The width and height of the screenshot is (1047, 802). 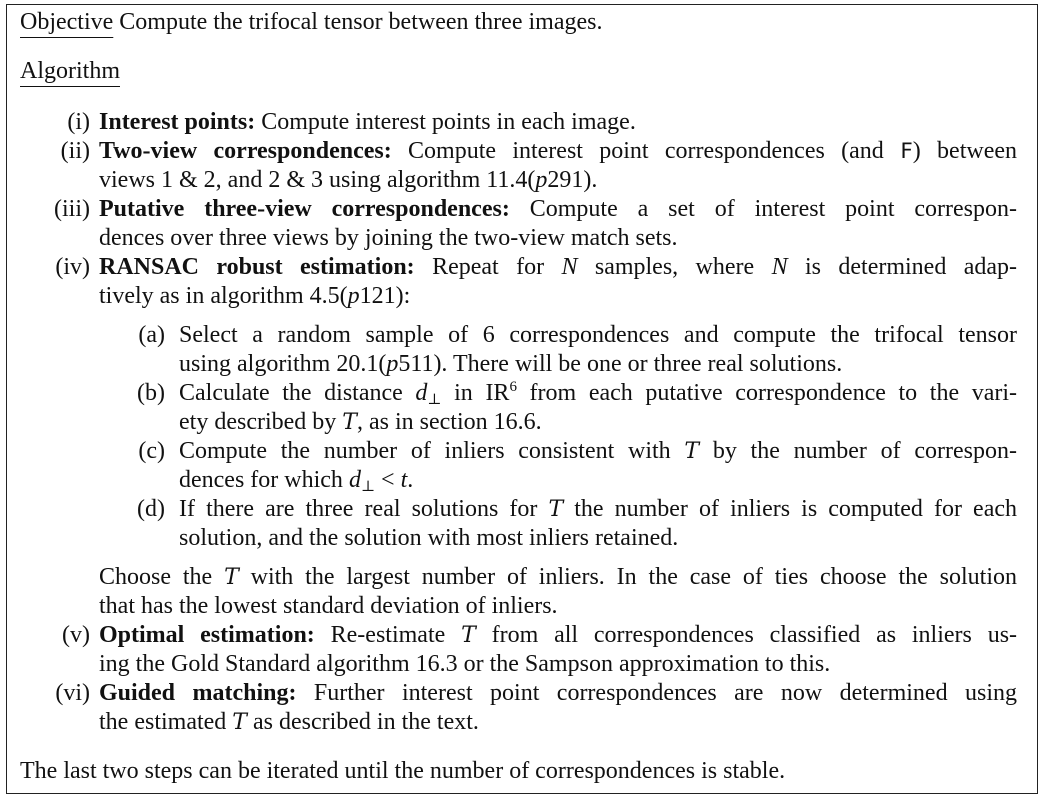 What do you see at coordinates (177, 122) in the screenshot?
I see `step-title: Interest points:` at bounding box center [177, 122].